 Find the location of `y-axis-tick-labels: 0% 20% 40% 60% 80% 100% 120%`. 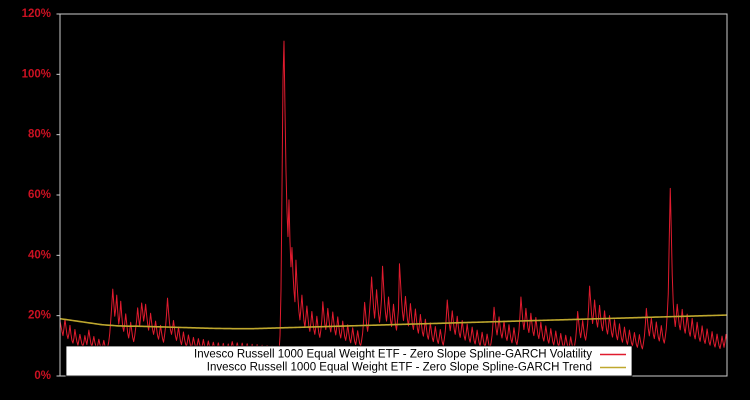

y-axis-tick-labels: 0% 20% 40% 60% 80% 100% 120% is located at coordinates (36, 195).